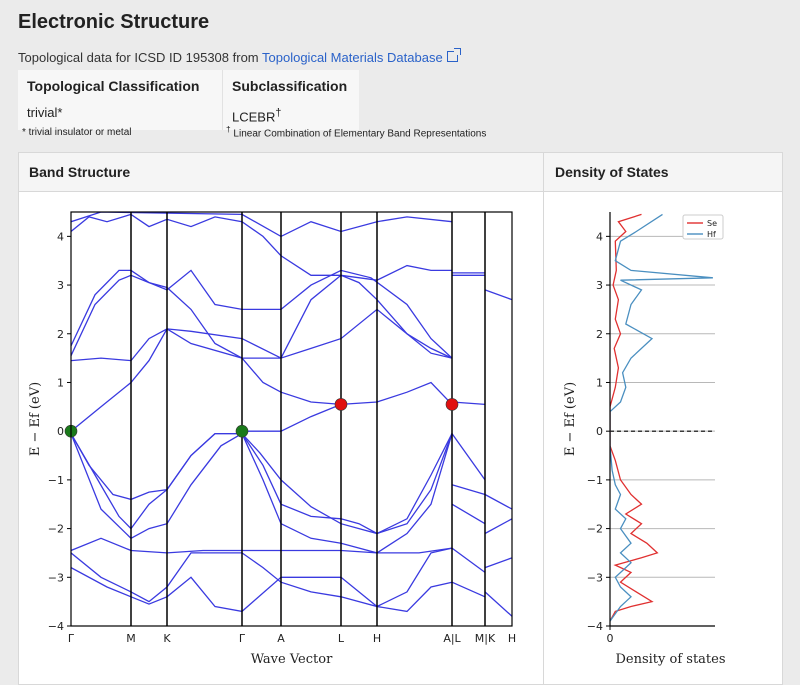 The width and height of the screenshot is (800, 685). Describe the element at coordinates (599, 334) in the screenshot. I see `dos-y-tick-label-6: 2` at that location.